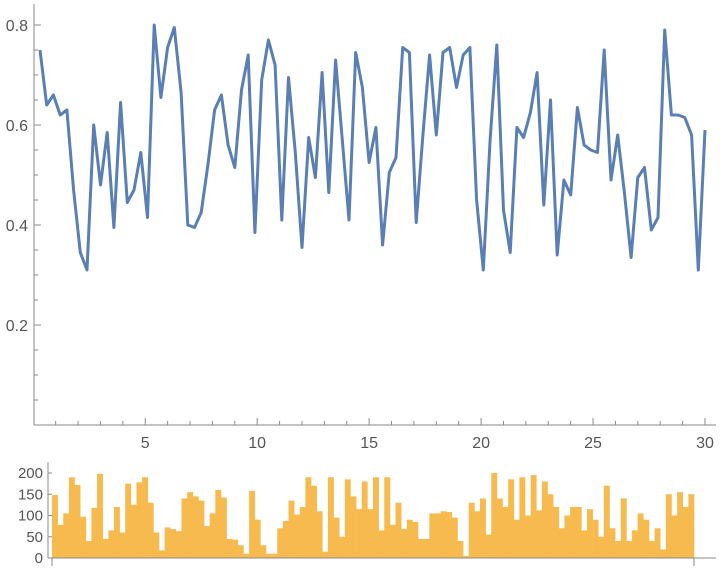 Image resolution: width=720 pixels, height=573 pixels. I want to click on x-tick-label: 25, so click(593, 443).